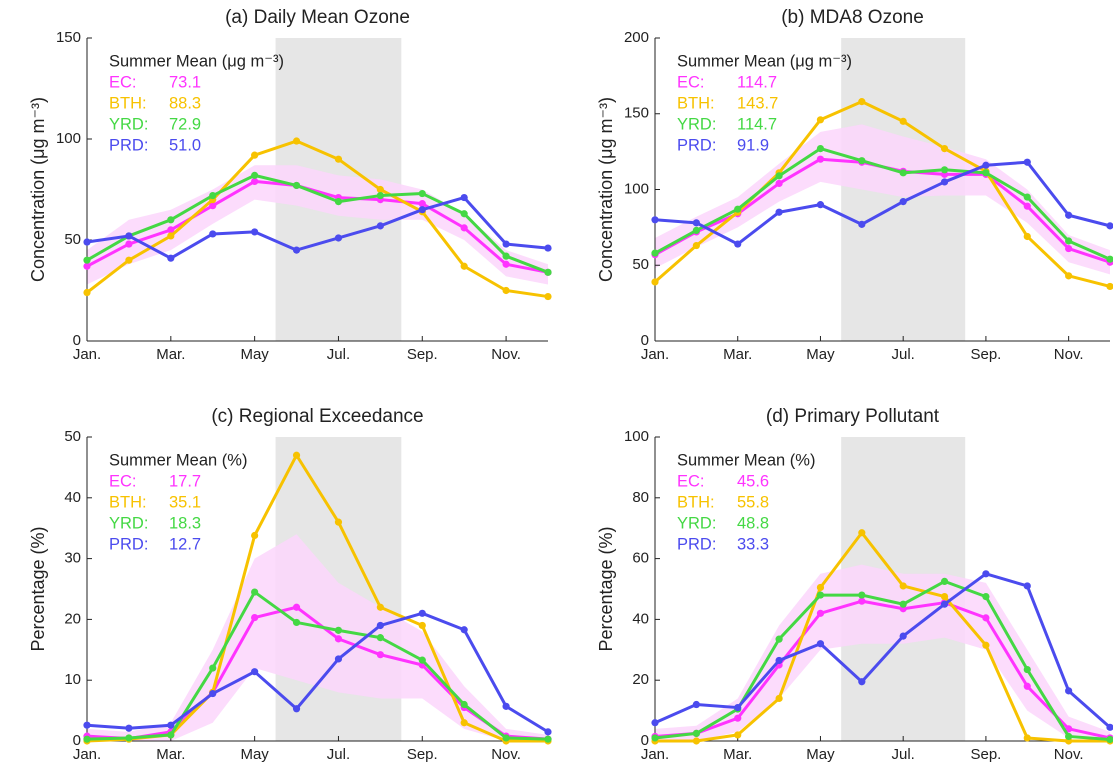 This screenshot has width=1113, height=774. Describe the element at coordinates (691, 82) in the screenshot. I see `legend-entry: EC:` at that location.